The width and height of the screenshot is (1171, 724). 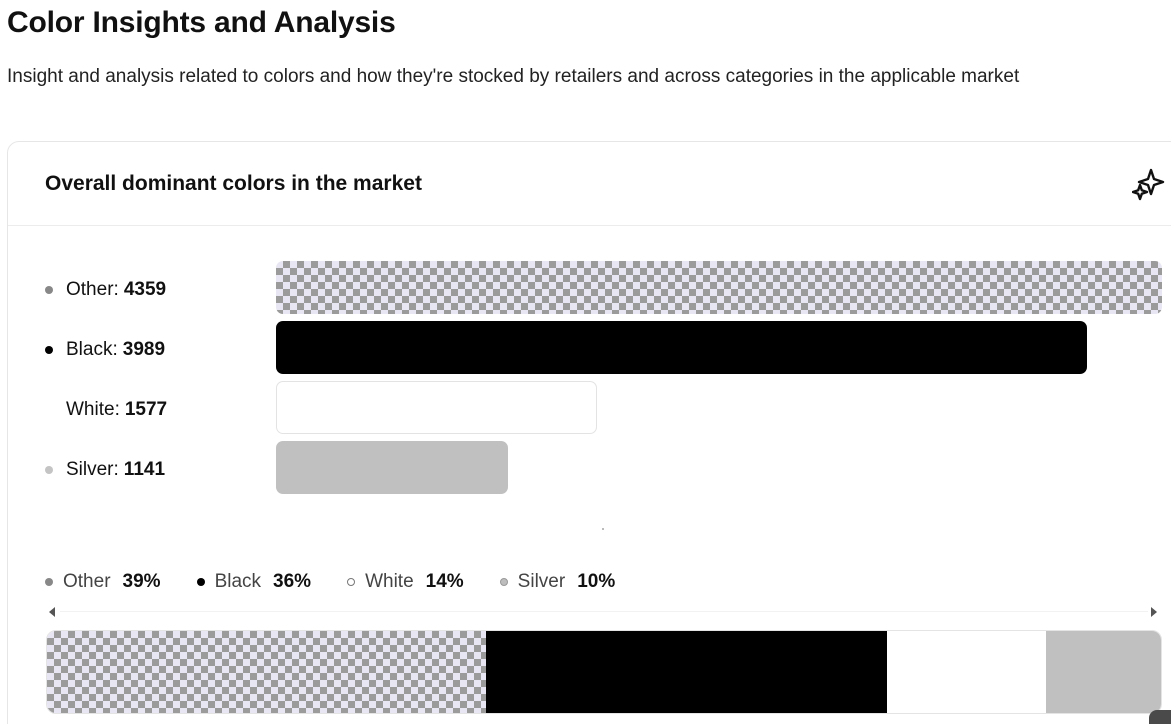 What do you see at coordinates (146, 409) in the screenshot?
I see `bar-label-white-value: 1577` at bounding box center [146, 409].